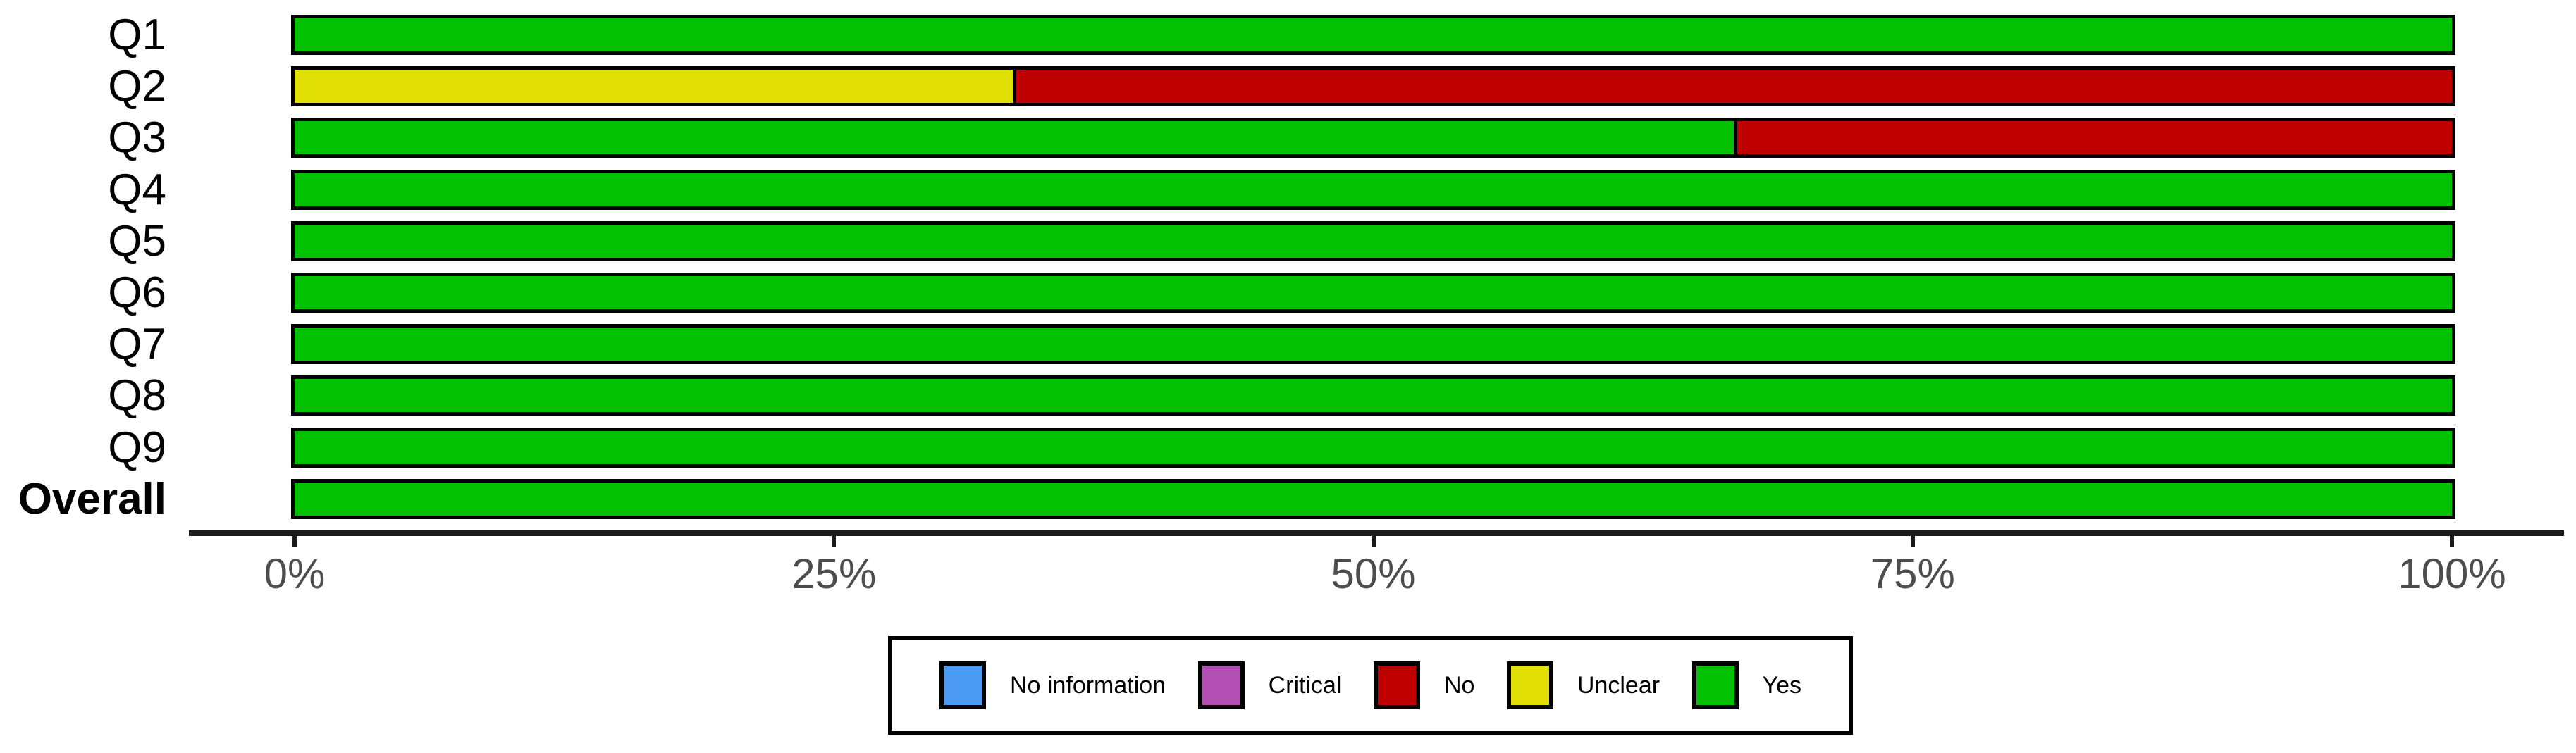  Describe the element at coordinates (1376, 533) in the screenshot. I see `x-axis-line` at that location.